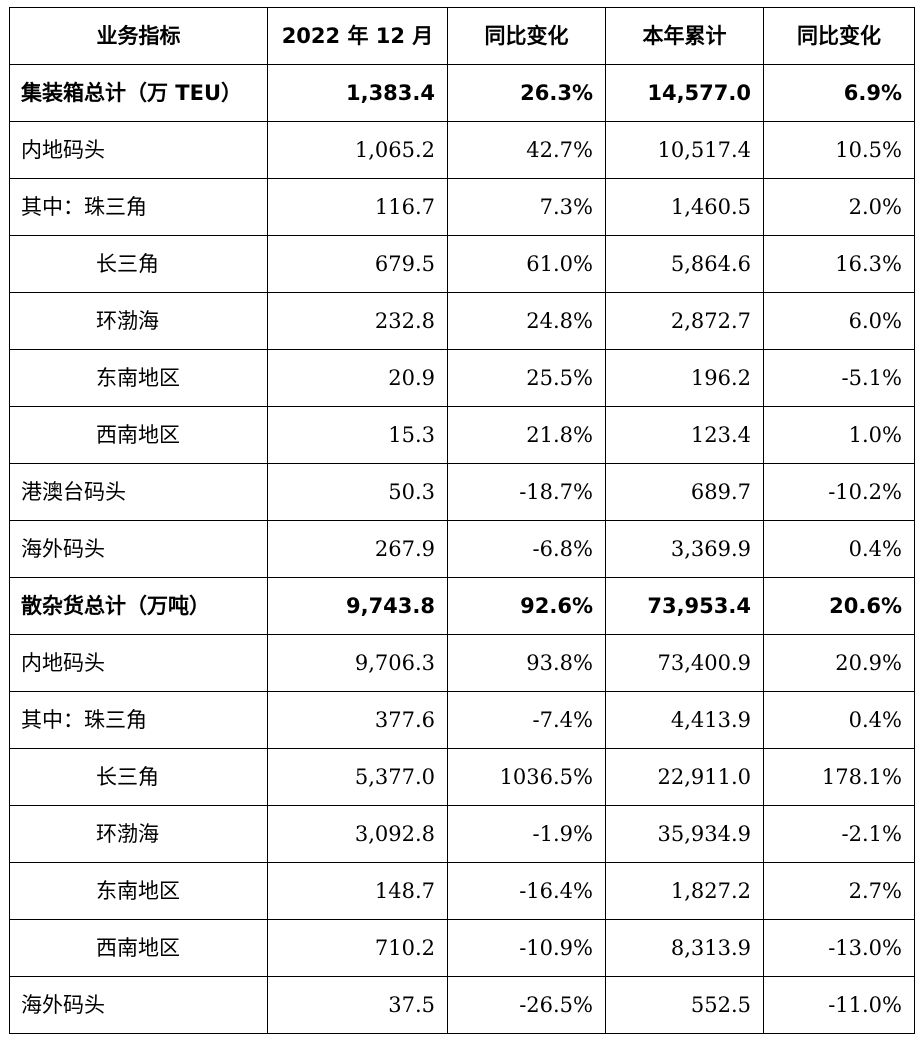  Describe the element at coordinates (357, 492) in the screenshot. I see `row-month-value: 50.3` at that location.